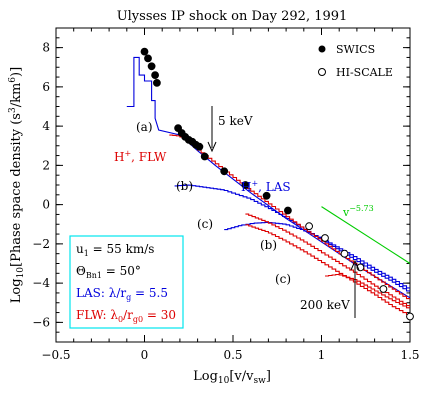 This screenshot has width=424, height=410. I want to click on x-tick-label: 1, so click(322, 355).